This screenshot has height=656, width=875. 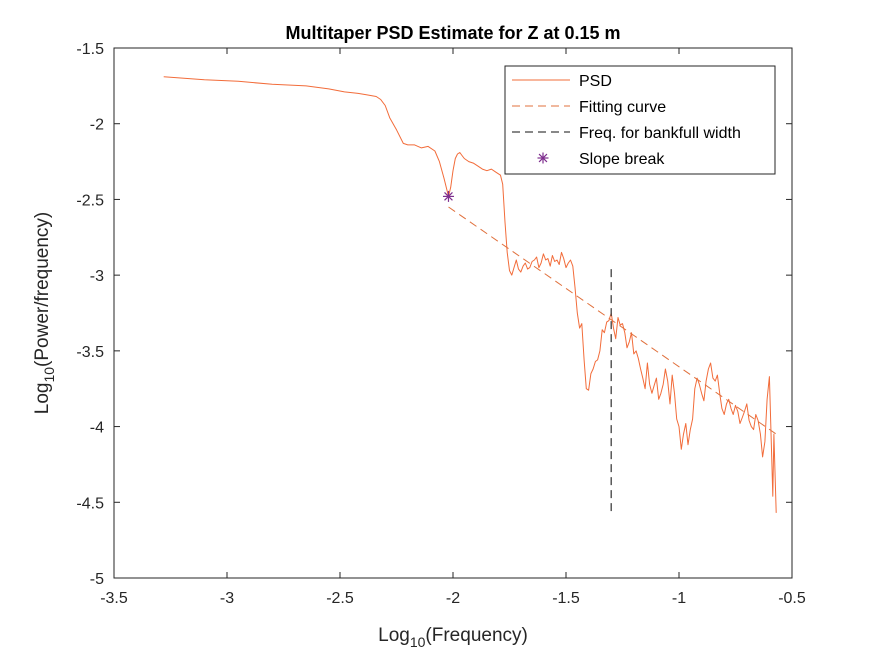 I want to click on y-tick-label: -4, so click(x=97, y=428).